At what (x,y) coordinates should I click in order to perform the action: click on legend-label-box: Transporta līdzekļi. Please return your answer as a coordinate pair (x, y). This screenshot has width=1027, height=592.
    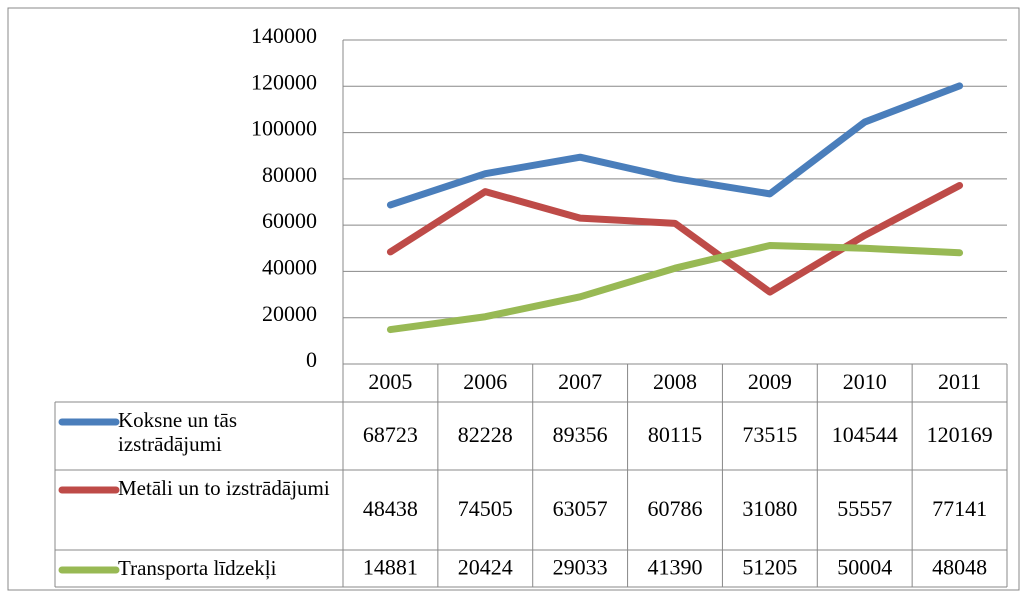
    Looking at the image, I should click on (197, 568).